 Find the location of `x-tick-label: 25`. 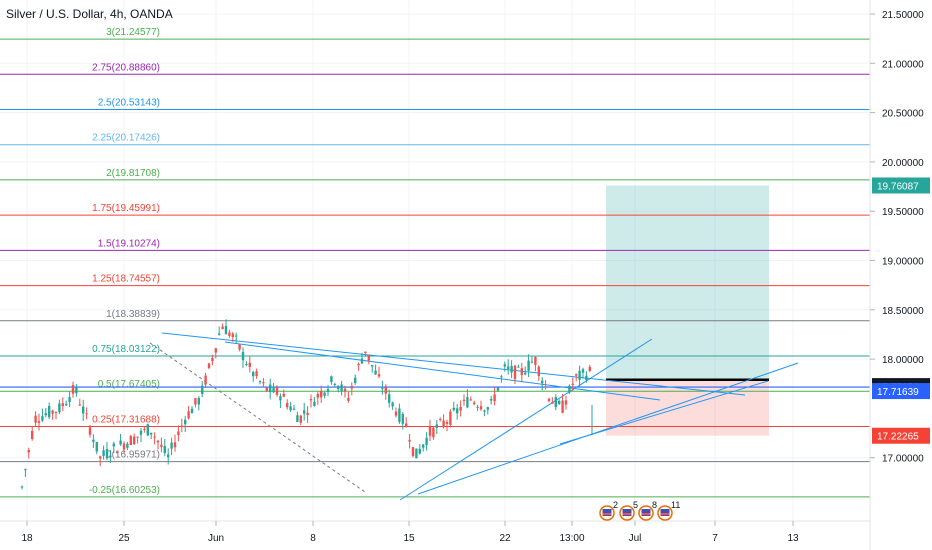

x-tick-label: 25 is located at coordinates (124, 538).